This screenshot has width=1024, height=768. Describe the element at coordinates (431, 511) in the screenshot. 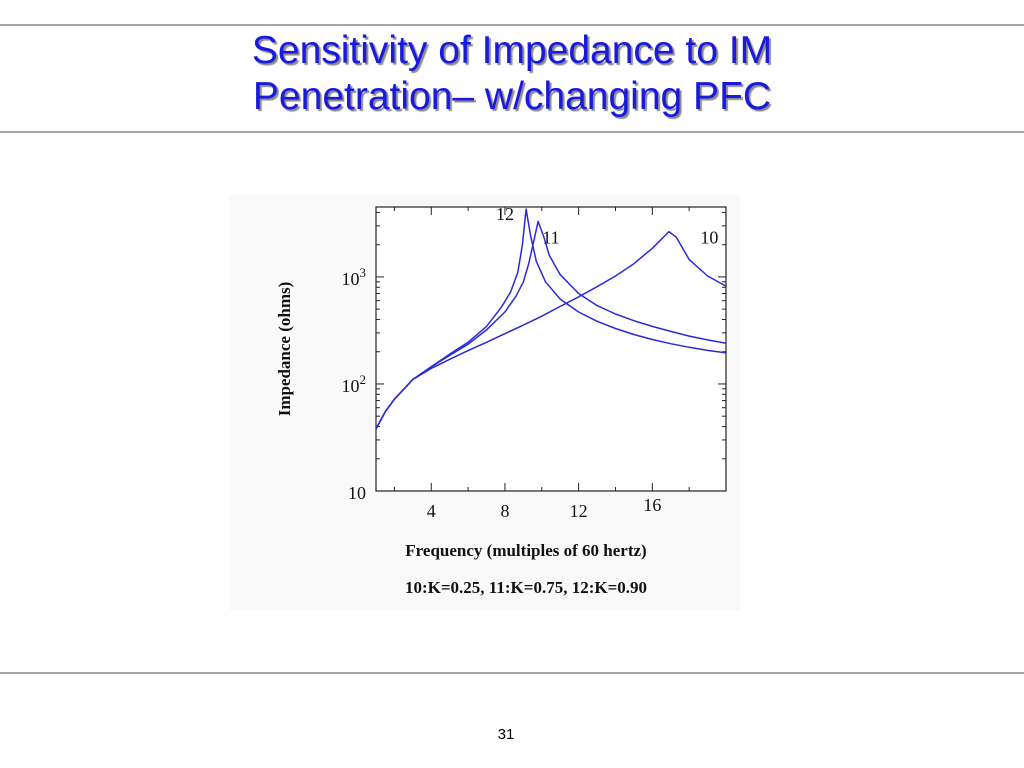

I see `x-tick-label: 4` at that location.